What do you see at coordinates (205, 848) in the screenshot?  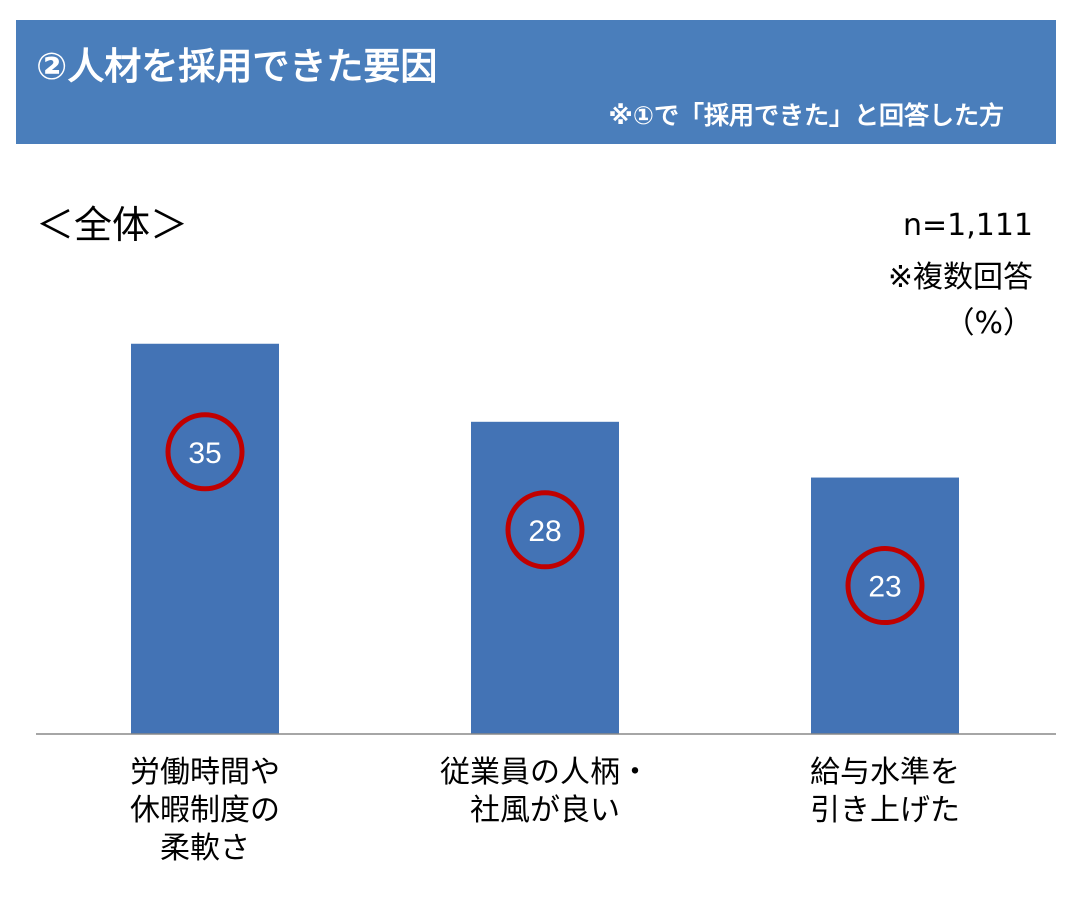 I see `category-label-1-line-3: 柔軟さ` at bounding box center [205, 848].